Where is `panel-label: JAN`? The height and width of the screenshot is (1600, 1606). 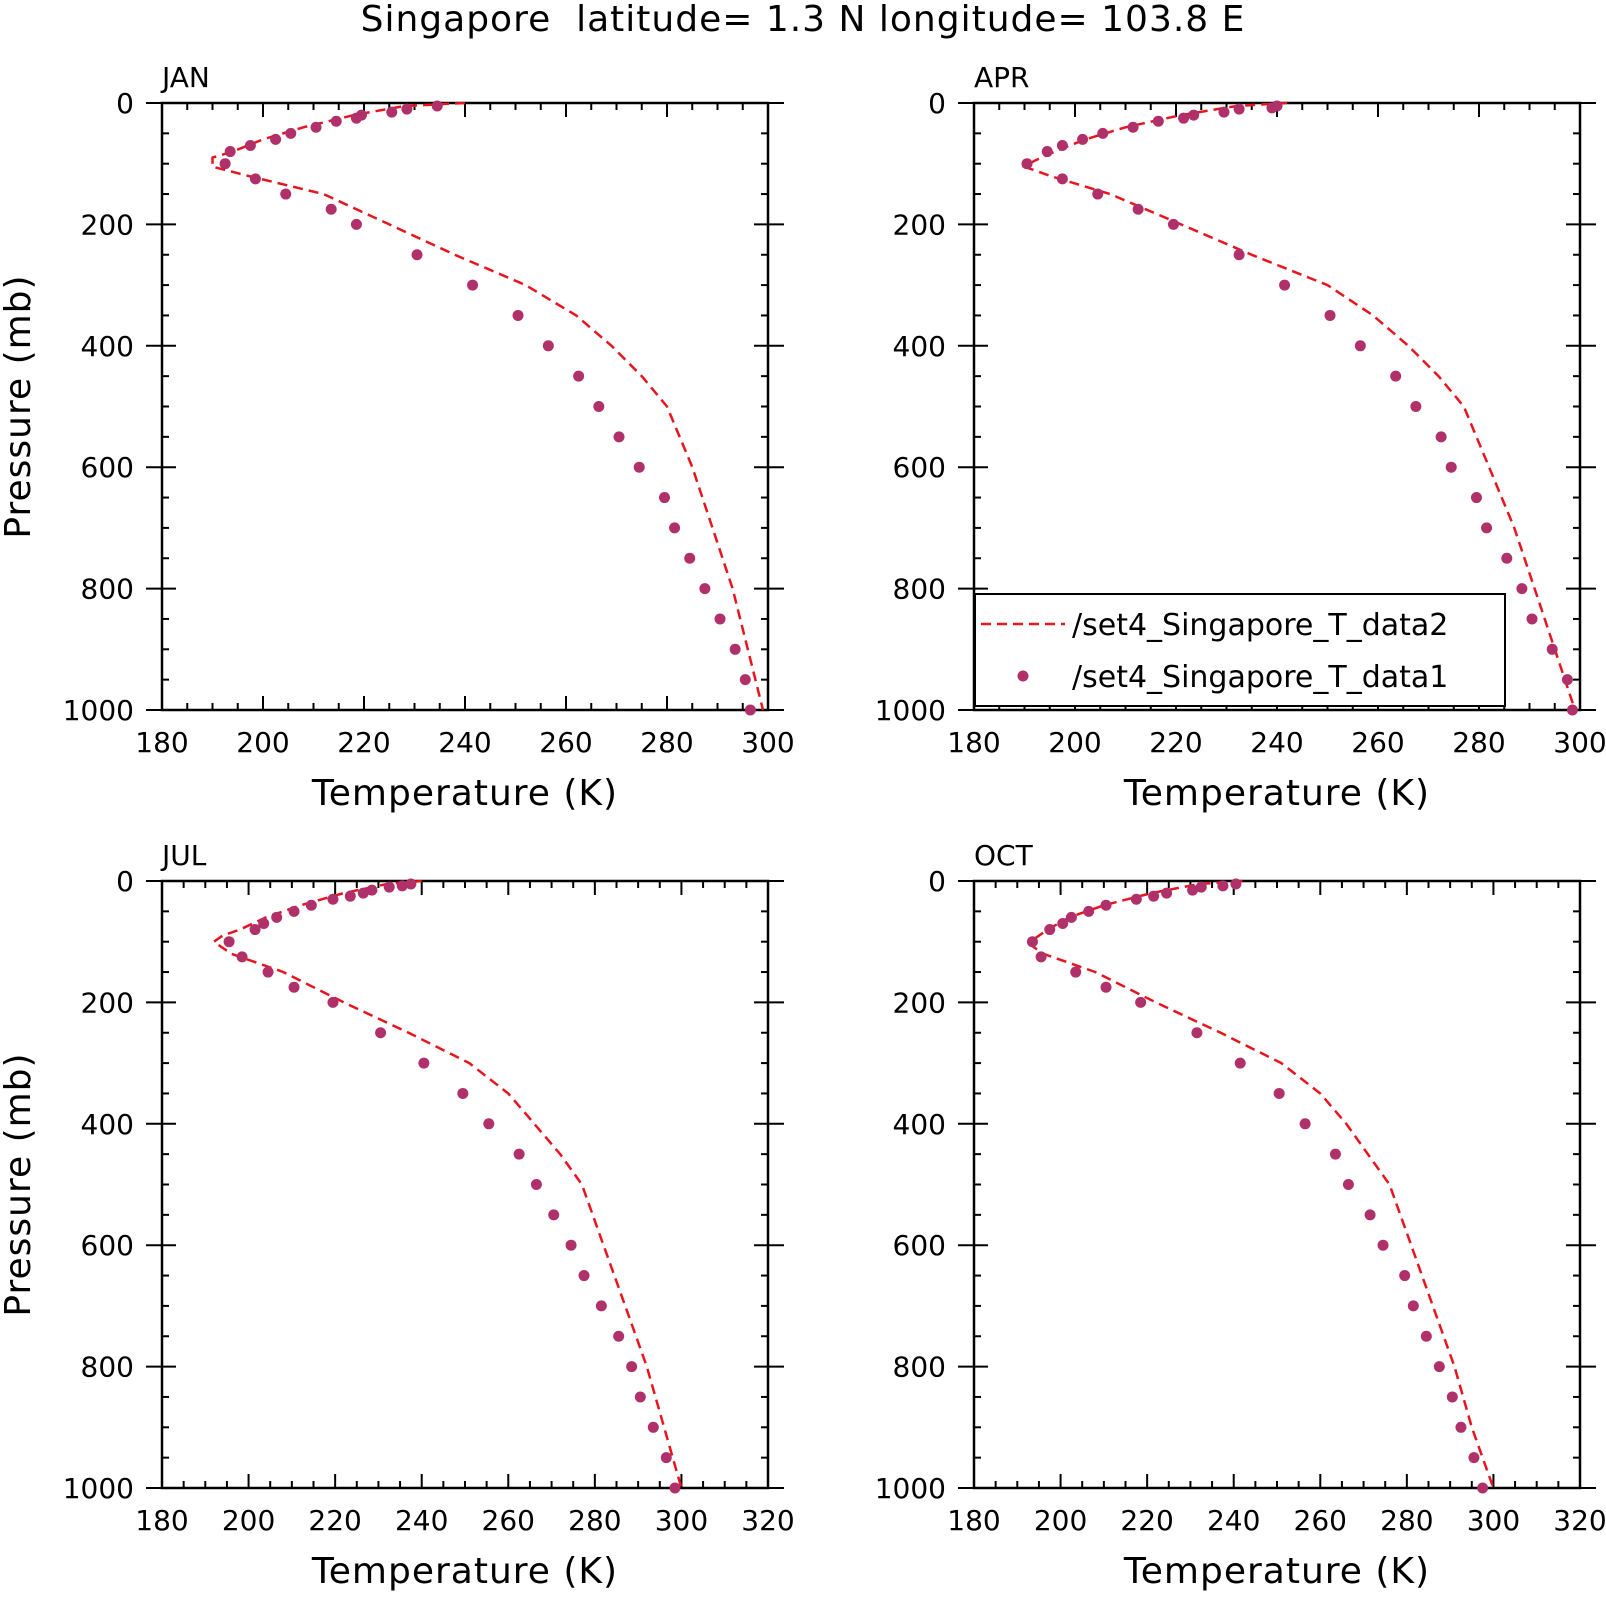
panel-label: JAN is located at coordinates (185, 77).